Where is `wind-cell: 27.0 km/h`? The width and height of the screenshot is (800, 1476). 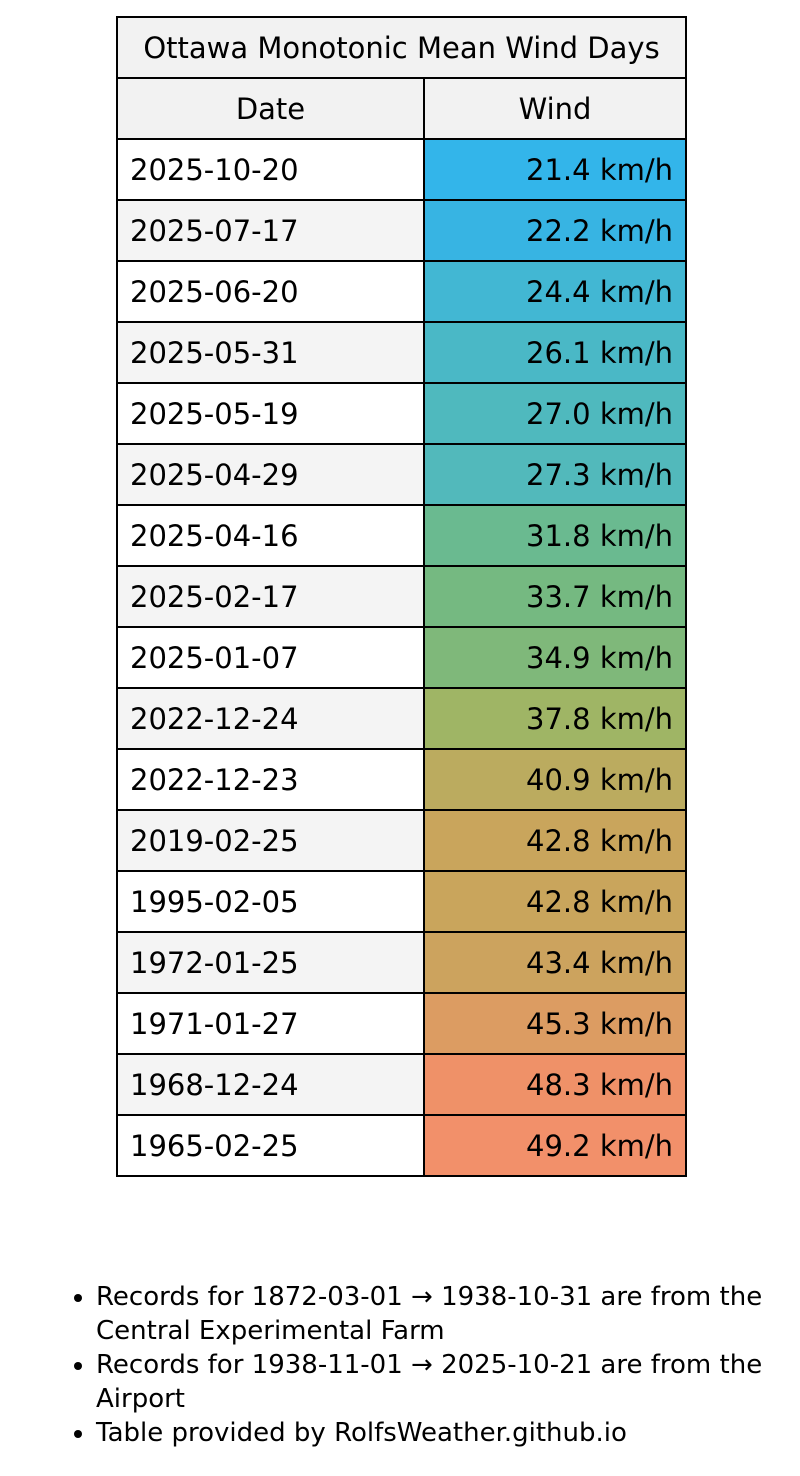 wind-cell: 27.0 km/h is located at coordinates (555, 413).